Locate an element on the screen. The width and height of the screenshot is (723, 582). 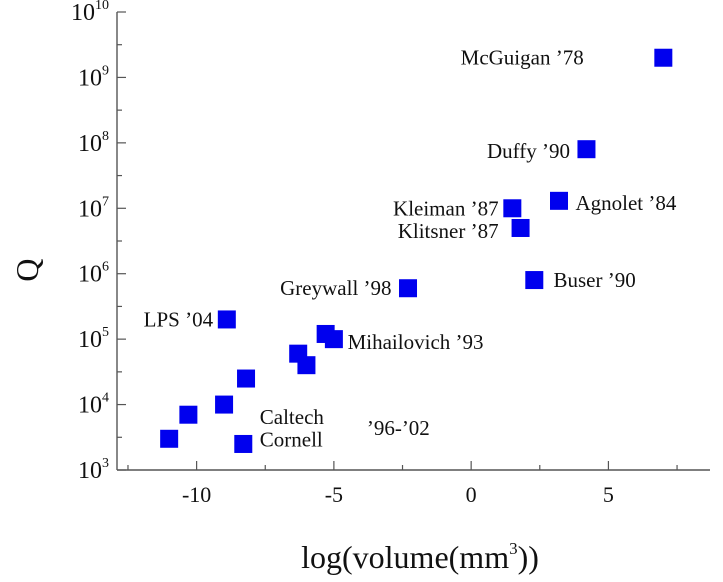
y-axis-title: Q is located at coordinates (27, 269).